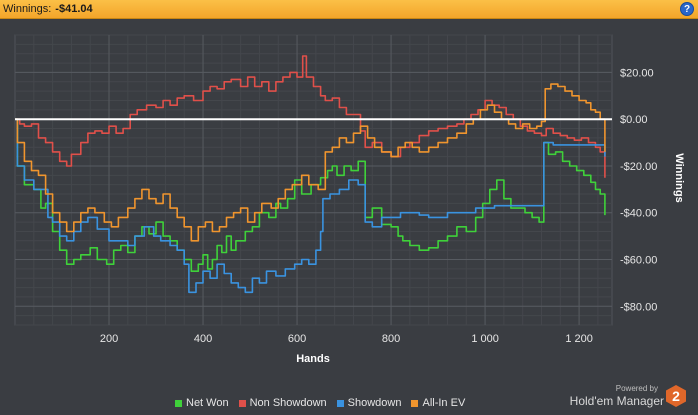  Describe the element at coordinates (340, 403) in the screenshot. I see `legend-swatch-showdown` at that location.